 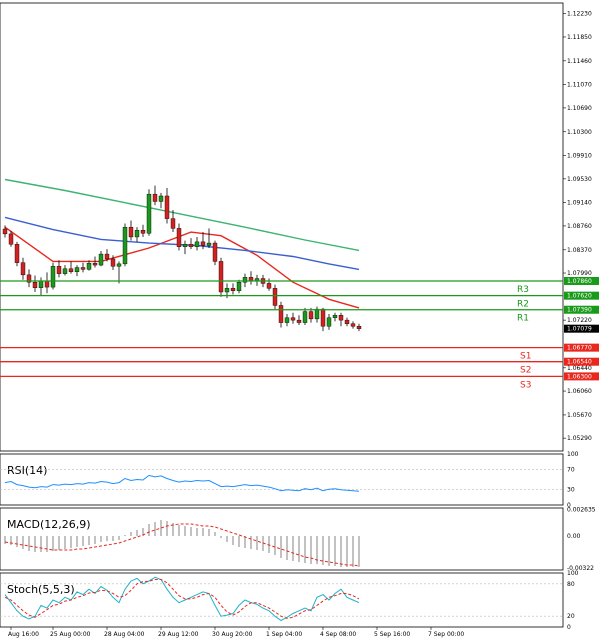 What do you see at coordinates (579, 108) in the screenshot?
I see `price-tick-label: 1.10690` at bounding box center [579, 108].